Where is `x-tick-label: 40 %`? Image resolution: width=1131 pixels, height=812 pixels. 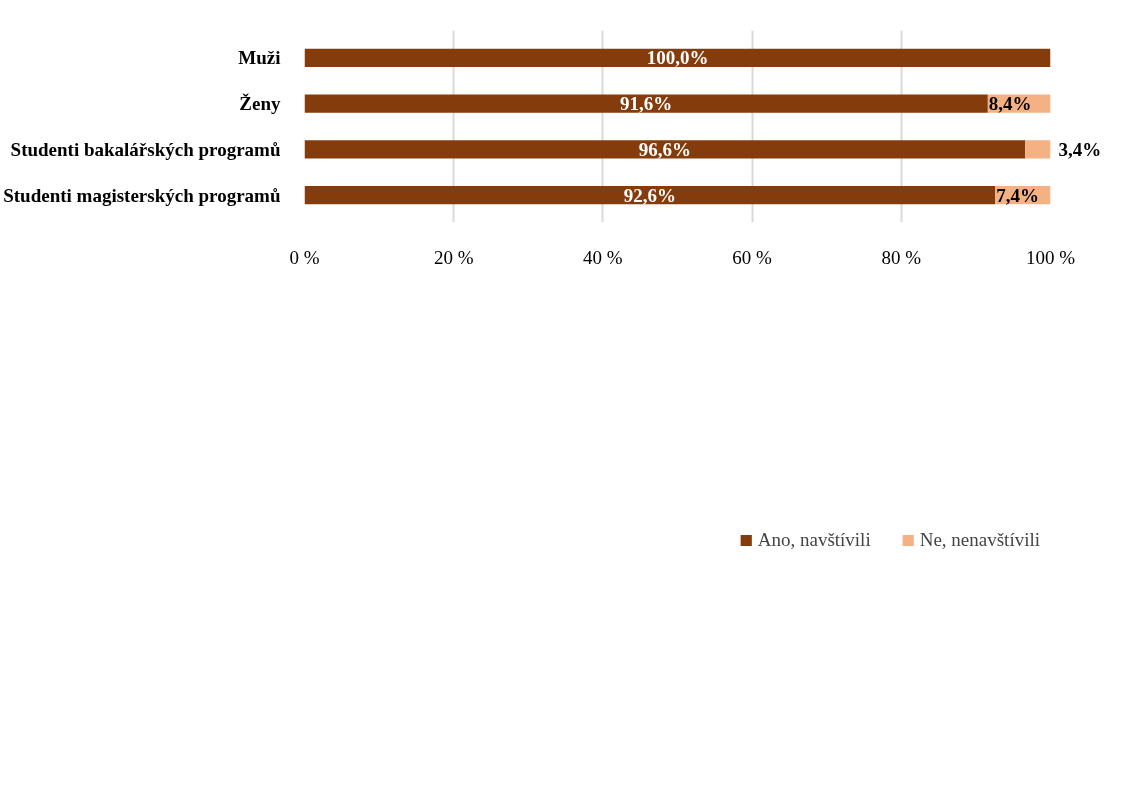
x-tick-label: 40 % is located at coordinates (603, 257).